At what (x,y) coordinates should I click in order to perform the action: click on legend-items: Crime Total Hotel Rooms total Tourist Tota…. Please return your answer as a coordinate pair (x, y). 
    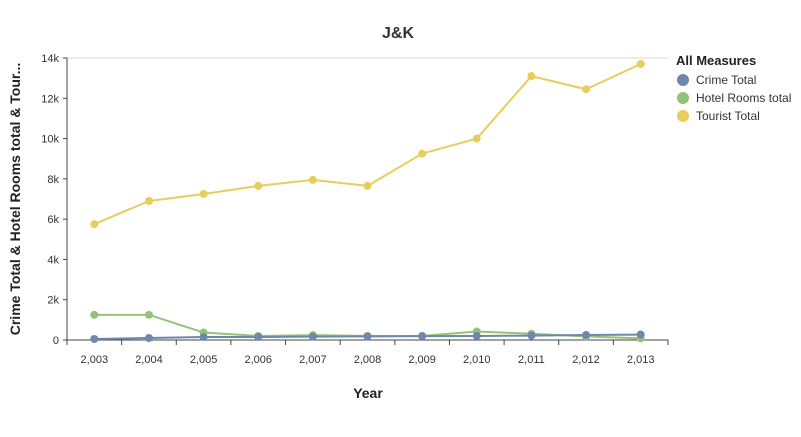
    Looking at the image, I should click on (734, 98).